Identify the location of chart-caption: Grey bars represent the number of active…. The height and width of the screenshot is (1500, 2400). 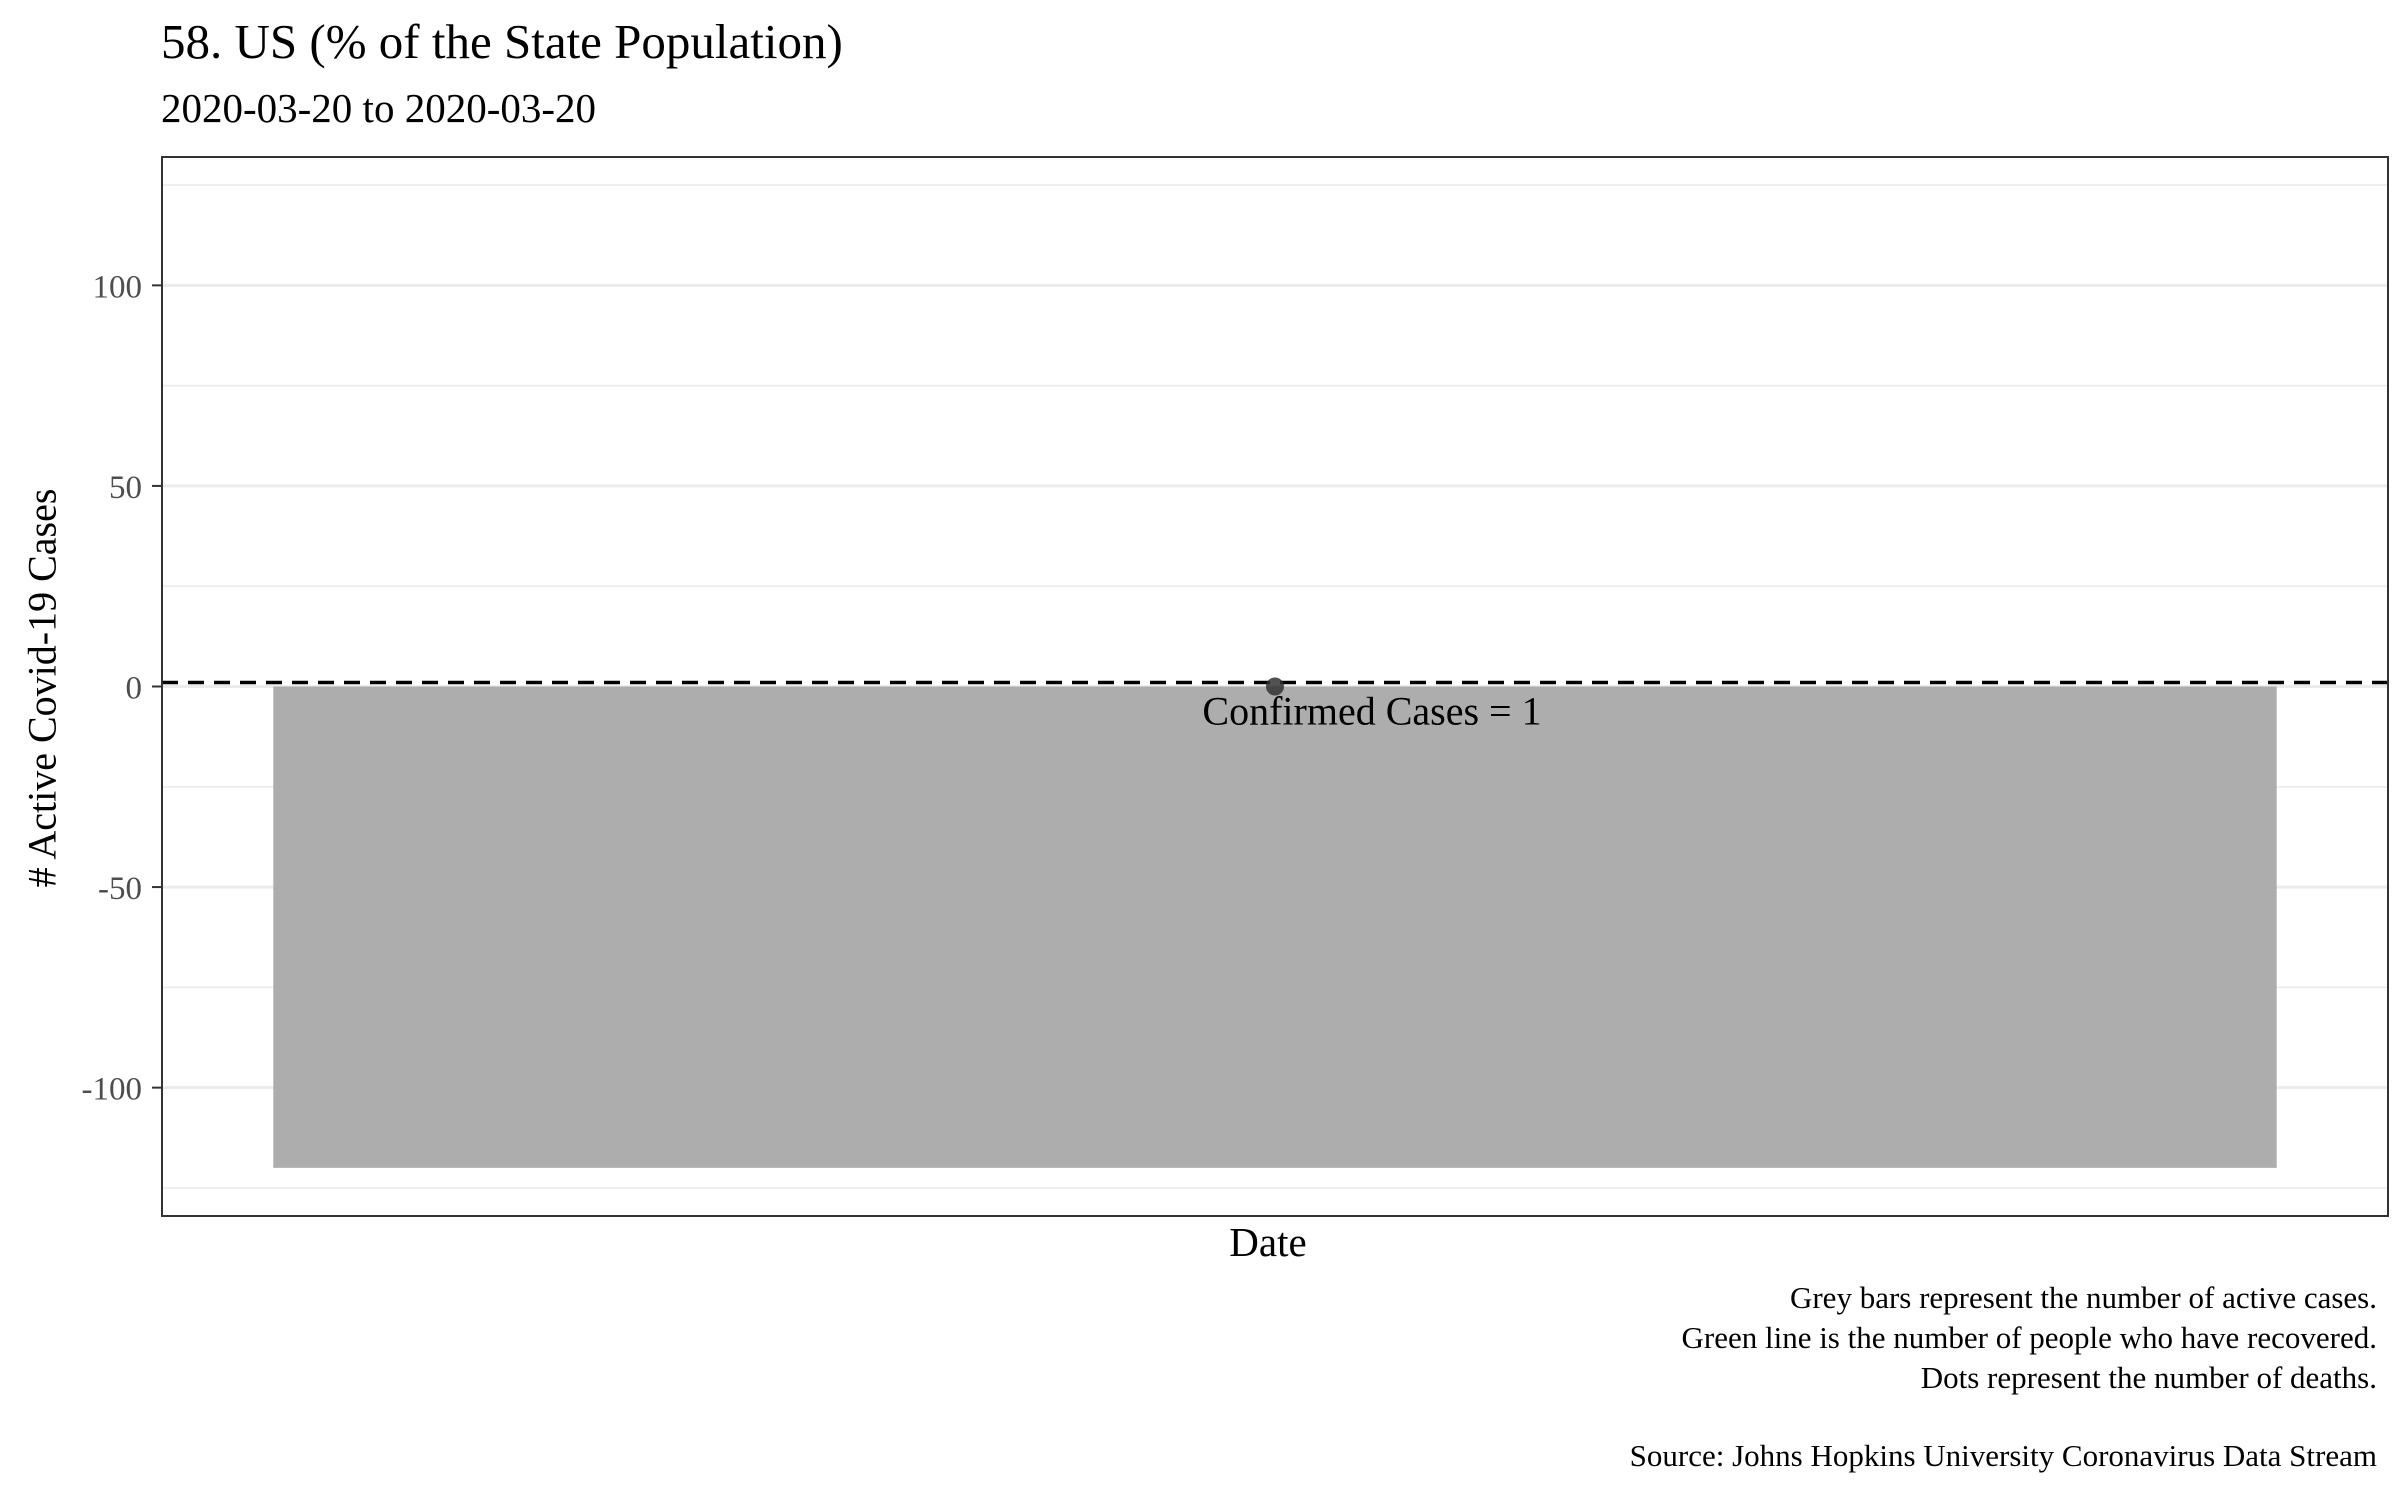
(2003, 1377).